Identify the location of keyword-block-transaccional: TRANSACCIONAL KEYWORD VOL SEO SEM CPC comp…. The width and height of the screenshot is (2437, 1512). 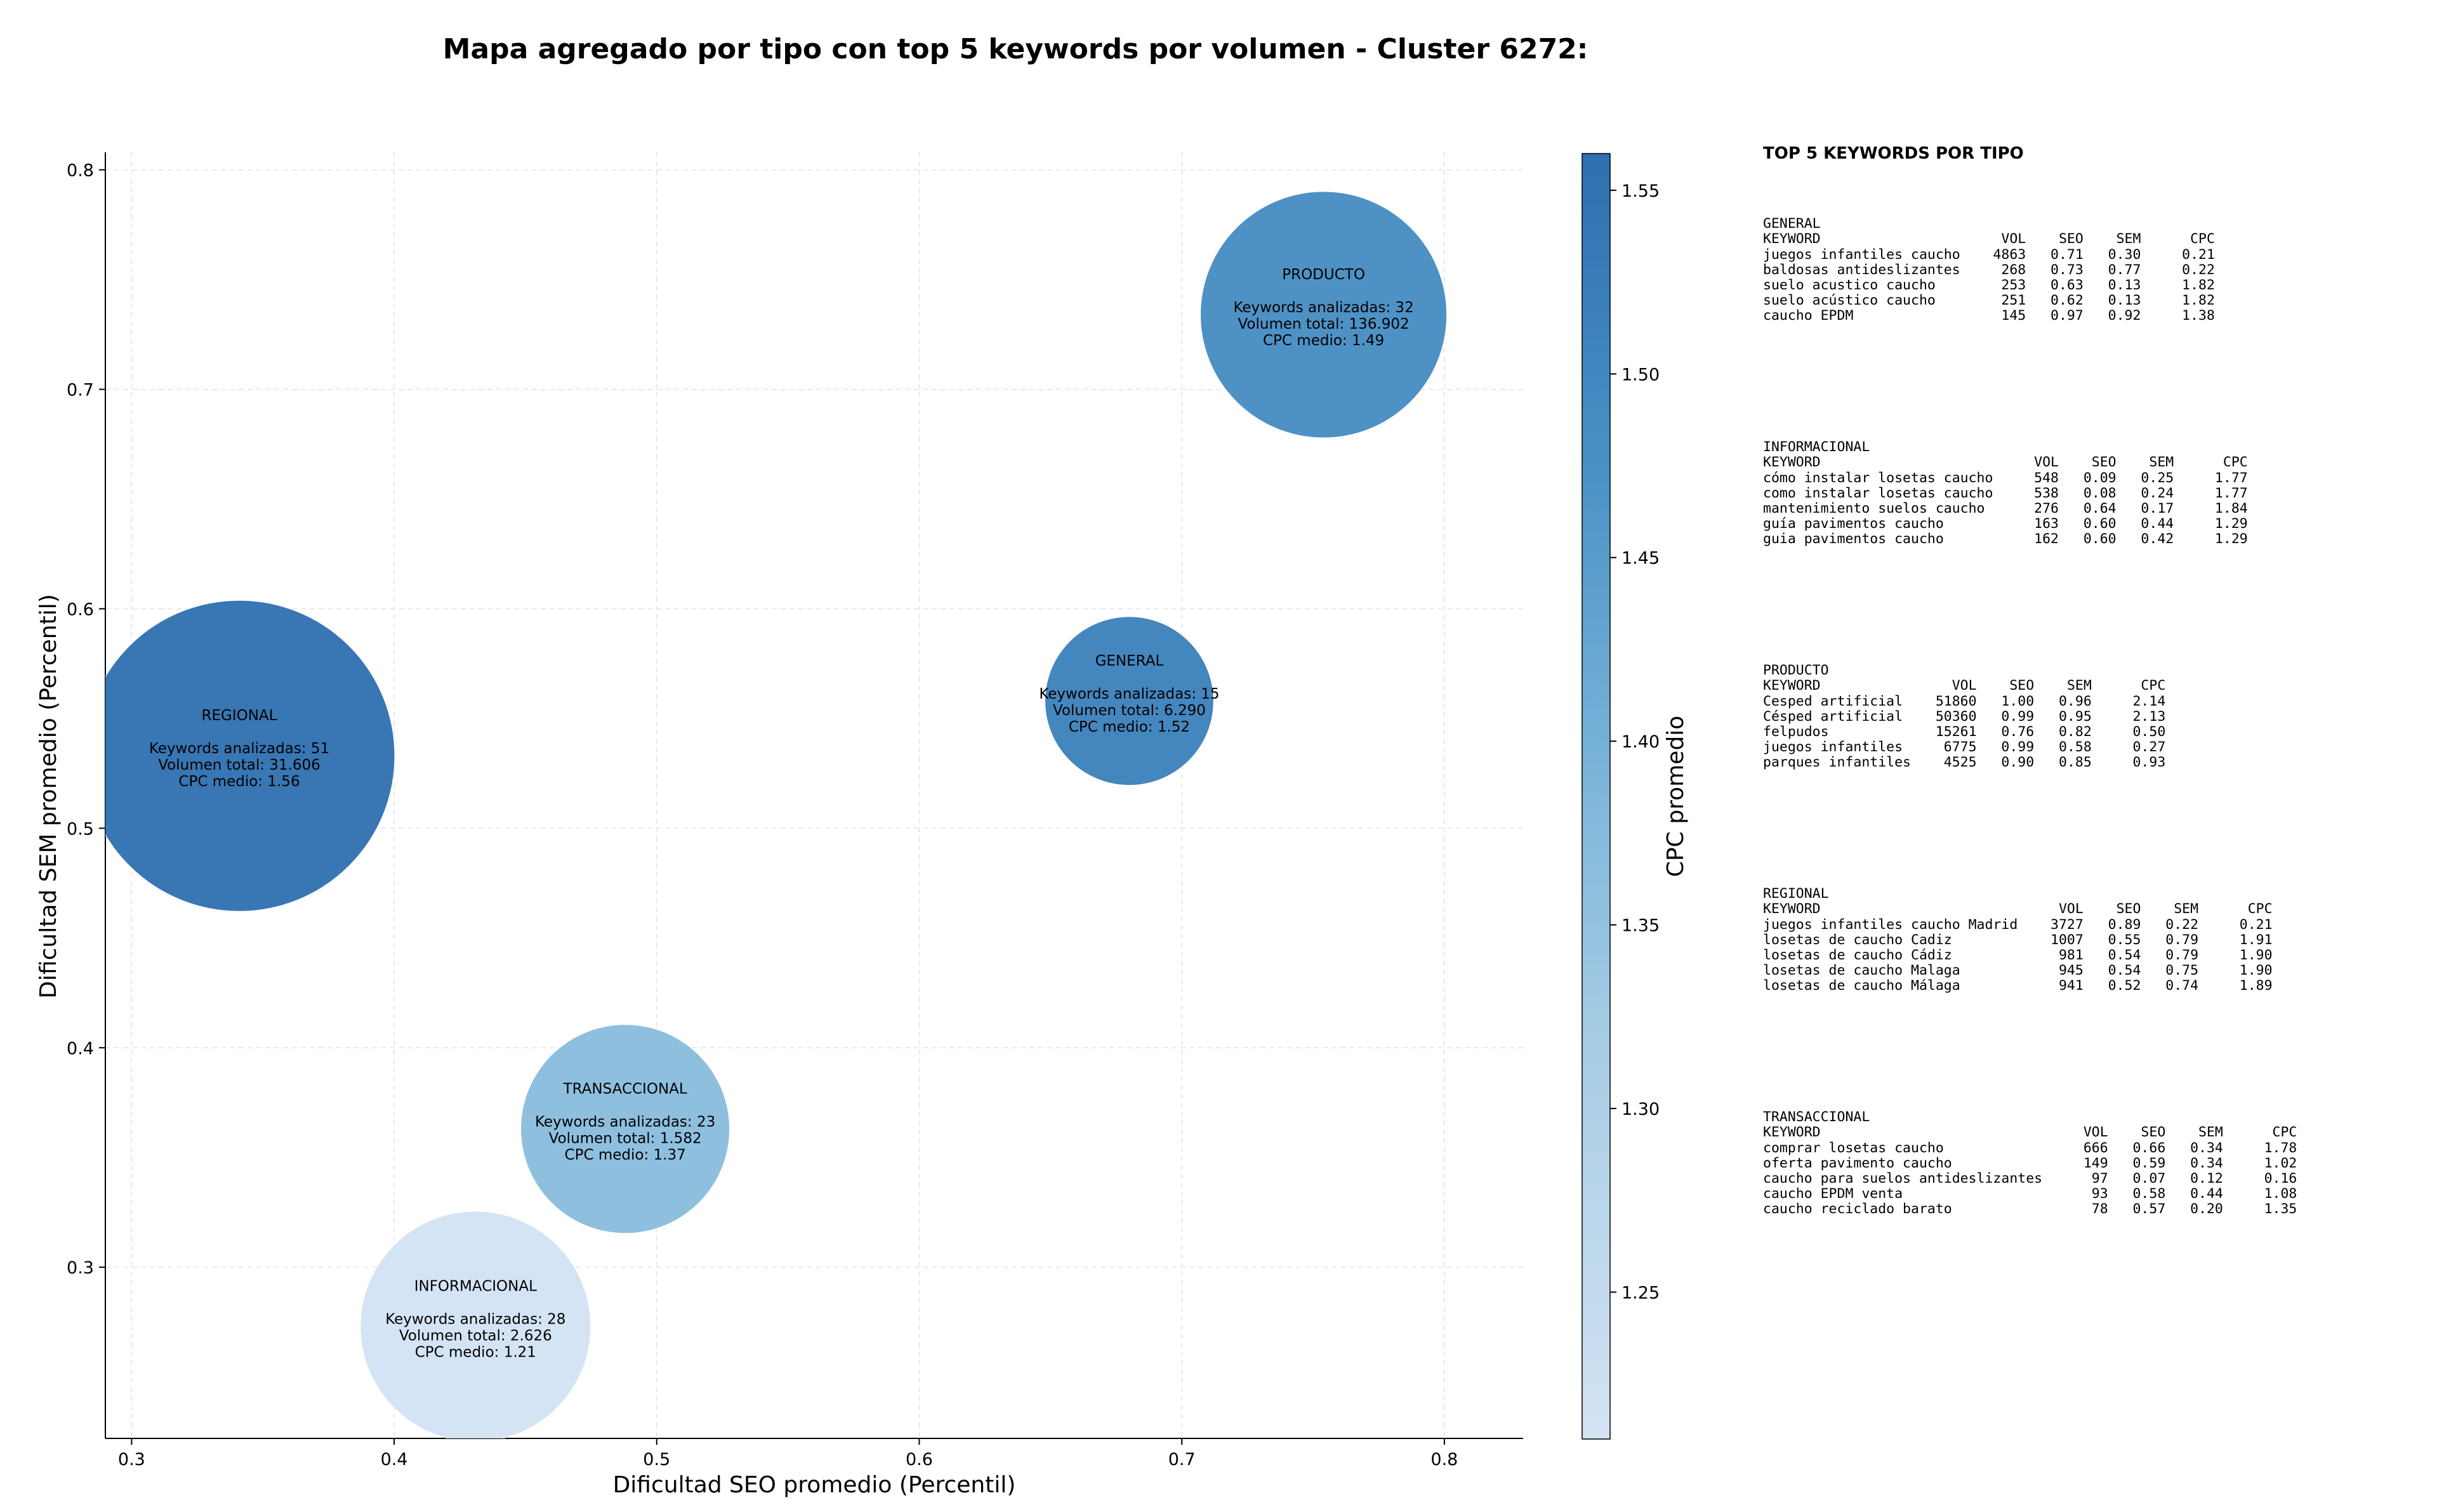
(2030, 1164).